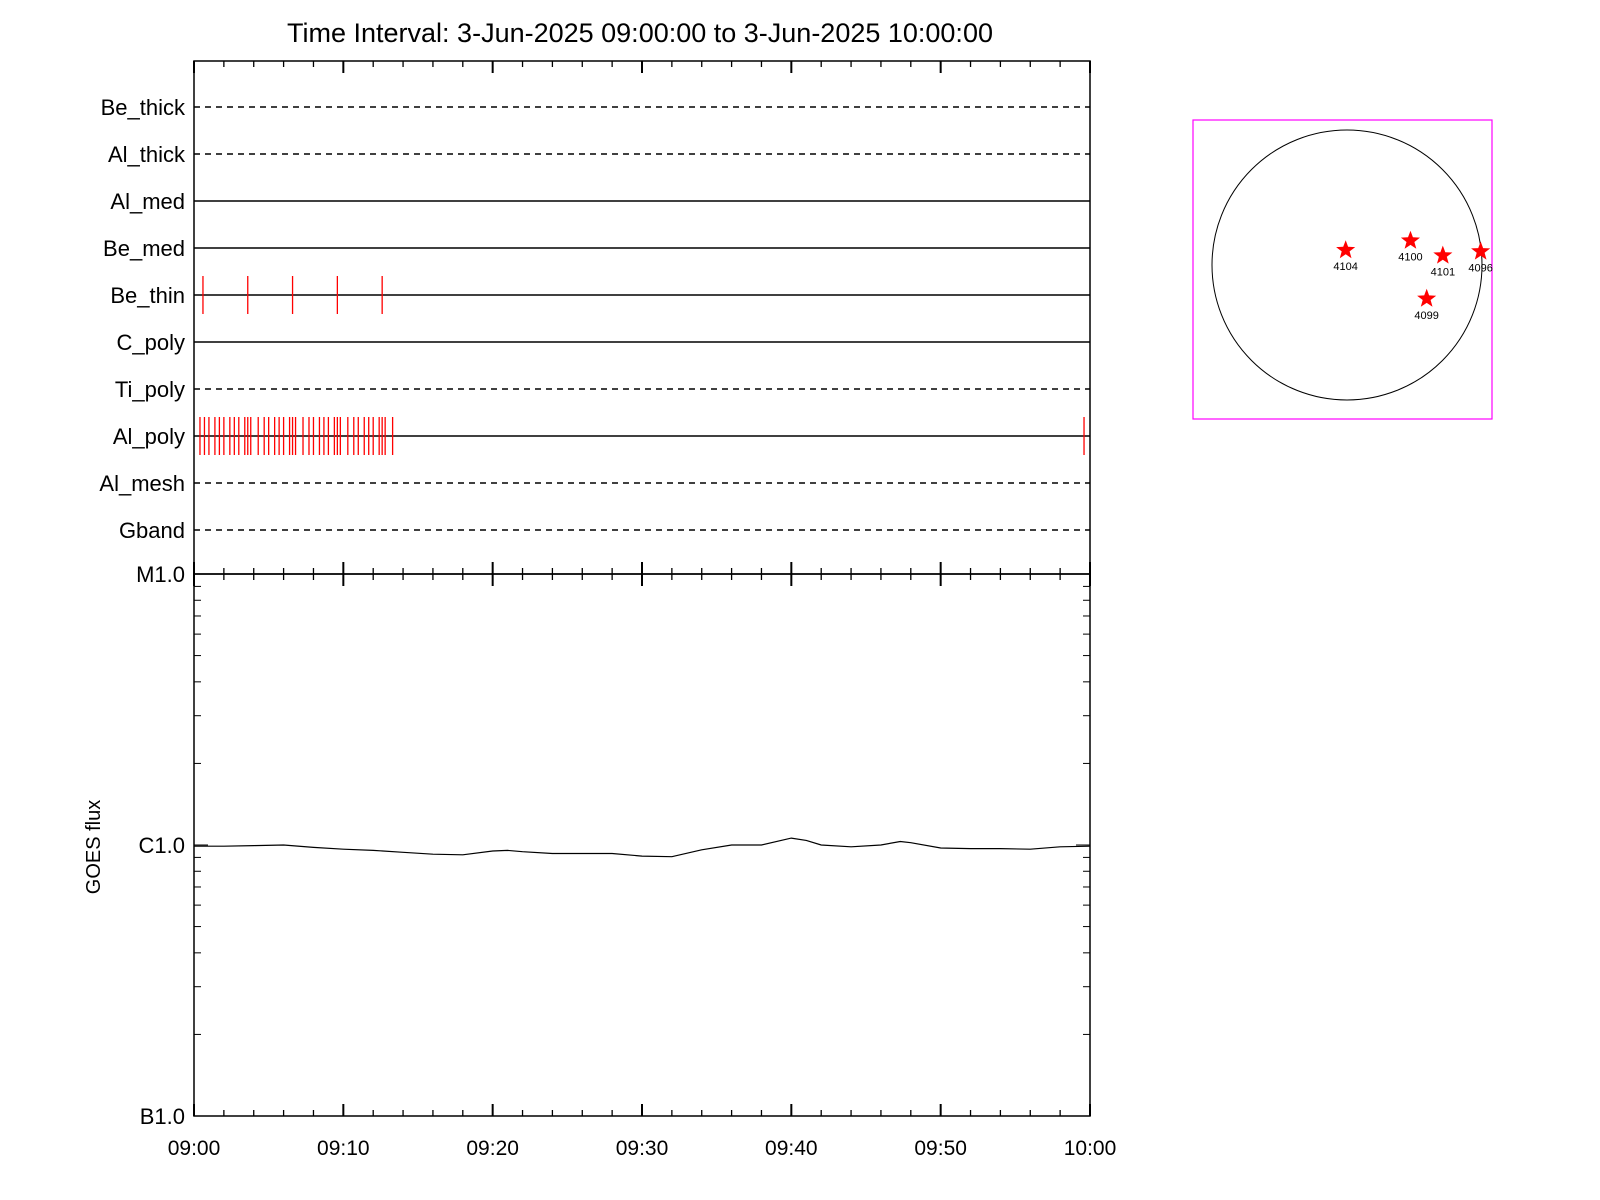 This screenshot has width=1600, height=1200. I want to click on track-label: Al_thick, so click(147, 154).